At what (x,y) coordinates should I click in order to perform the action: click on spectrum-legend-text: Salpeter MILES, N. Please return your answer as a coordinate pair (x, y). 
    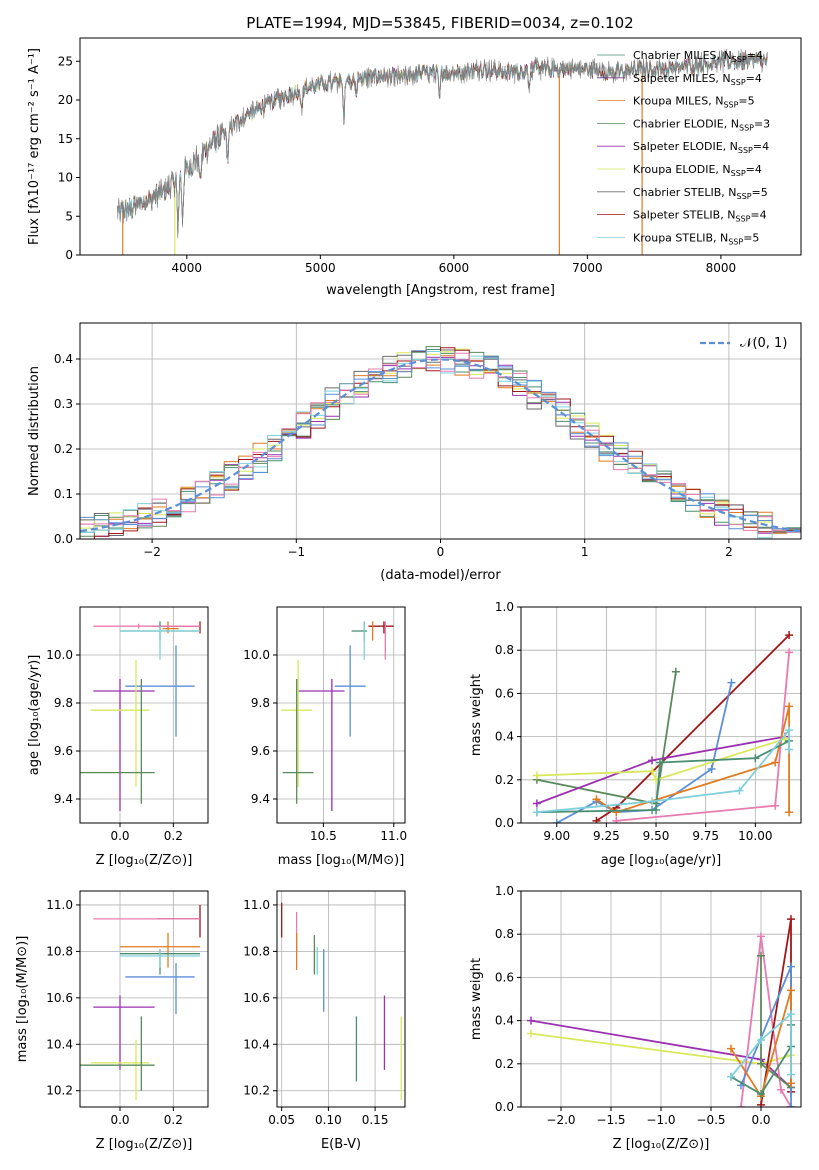
    Looking at the image, I should click on (682, 78).